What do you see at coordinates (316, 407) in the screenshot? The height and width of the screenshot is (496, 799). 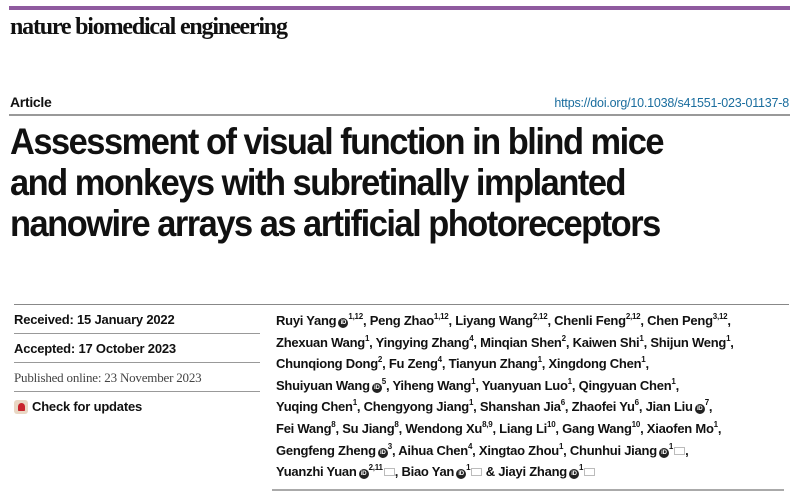 I see `author: Yuqing Chen1` at bounding box center [316, 407].